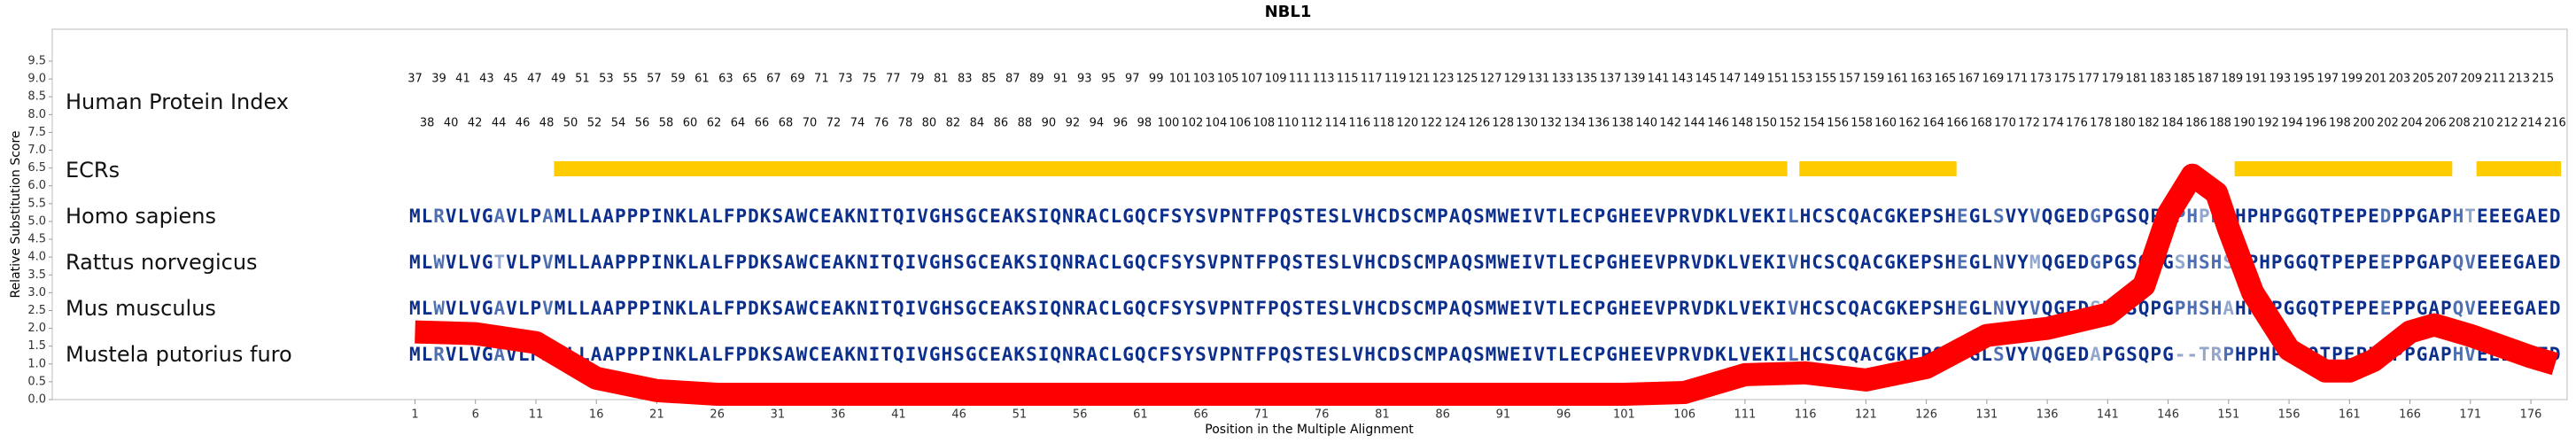 The width and height of the screenshot is (2576, 443). What do you see at coordinates (1001, 124) in the screenshot?
I see `index-number: 86` at bounding box center [1001, 124].